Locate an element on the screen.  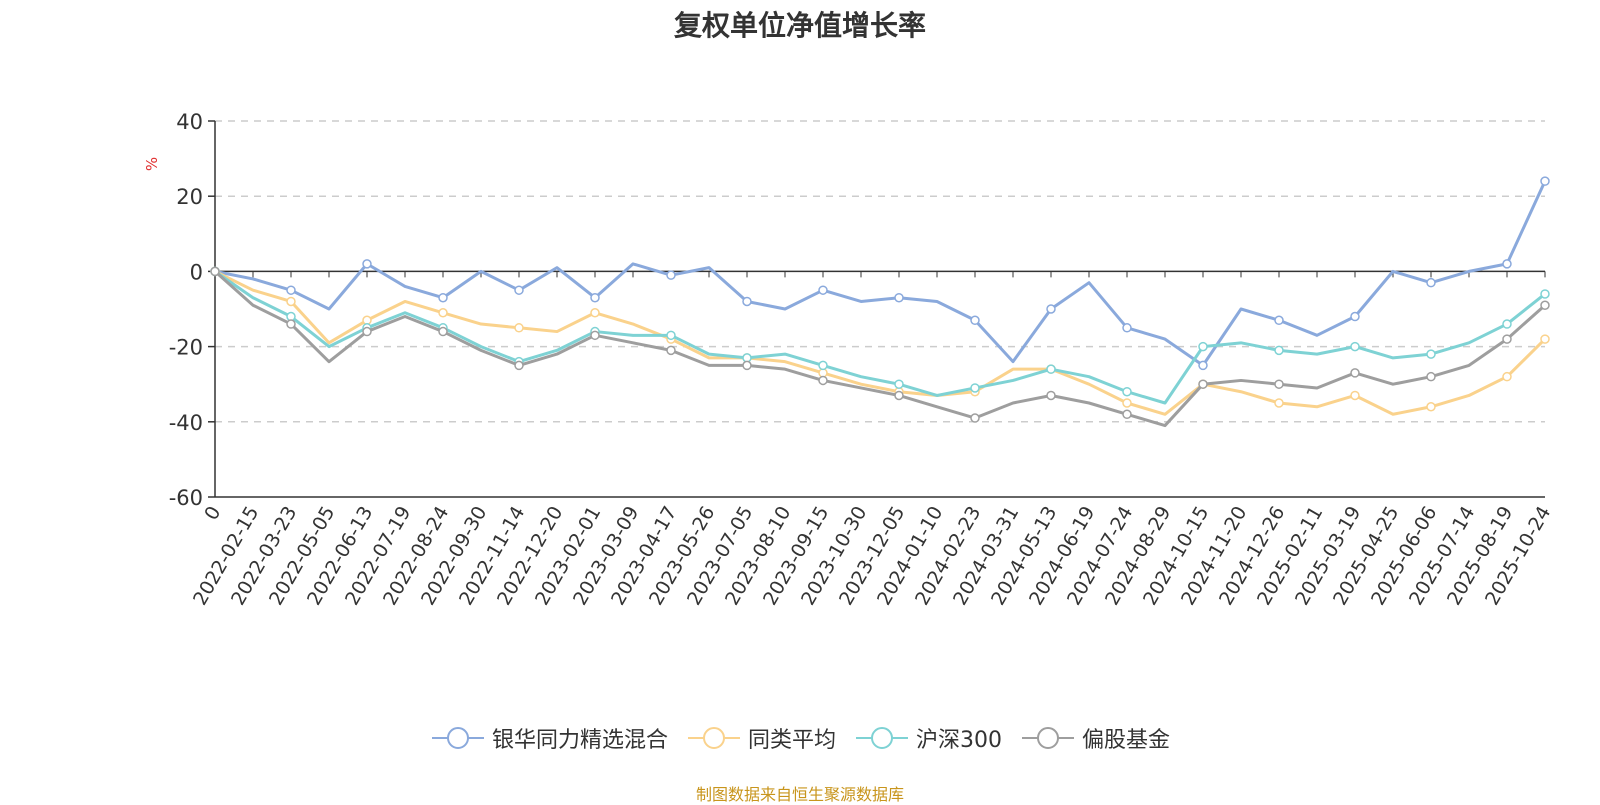
legend-item-3: 偏股基金 is located at coordinates (1095, 738).